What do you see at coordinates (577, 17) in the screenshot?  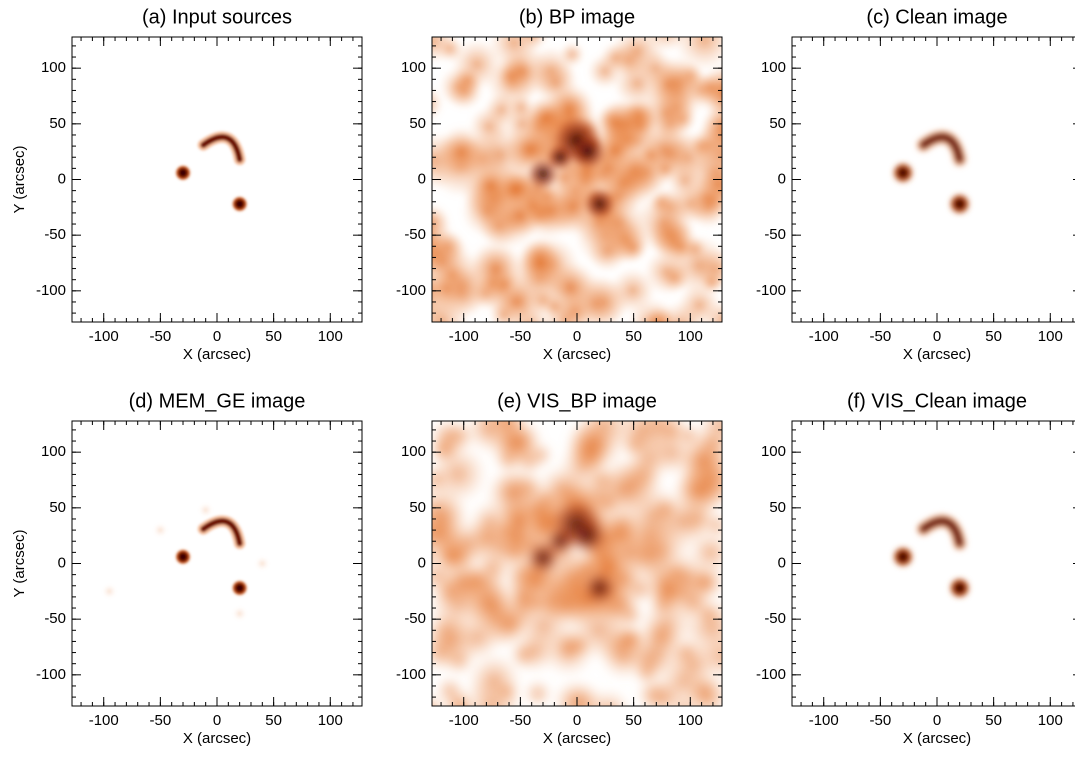 I see `panel-title: (b) BP image` at bounding box center [577, 17].